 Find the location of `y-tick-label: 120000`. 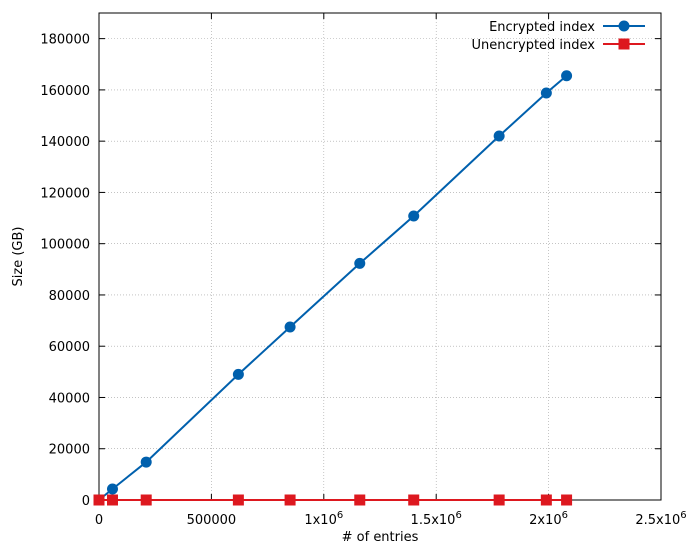

y-tick-label: 120000 is located at coordinates (65, 193).